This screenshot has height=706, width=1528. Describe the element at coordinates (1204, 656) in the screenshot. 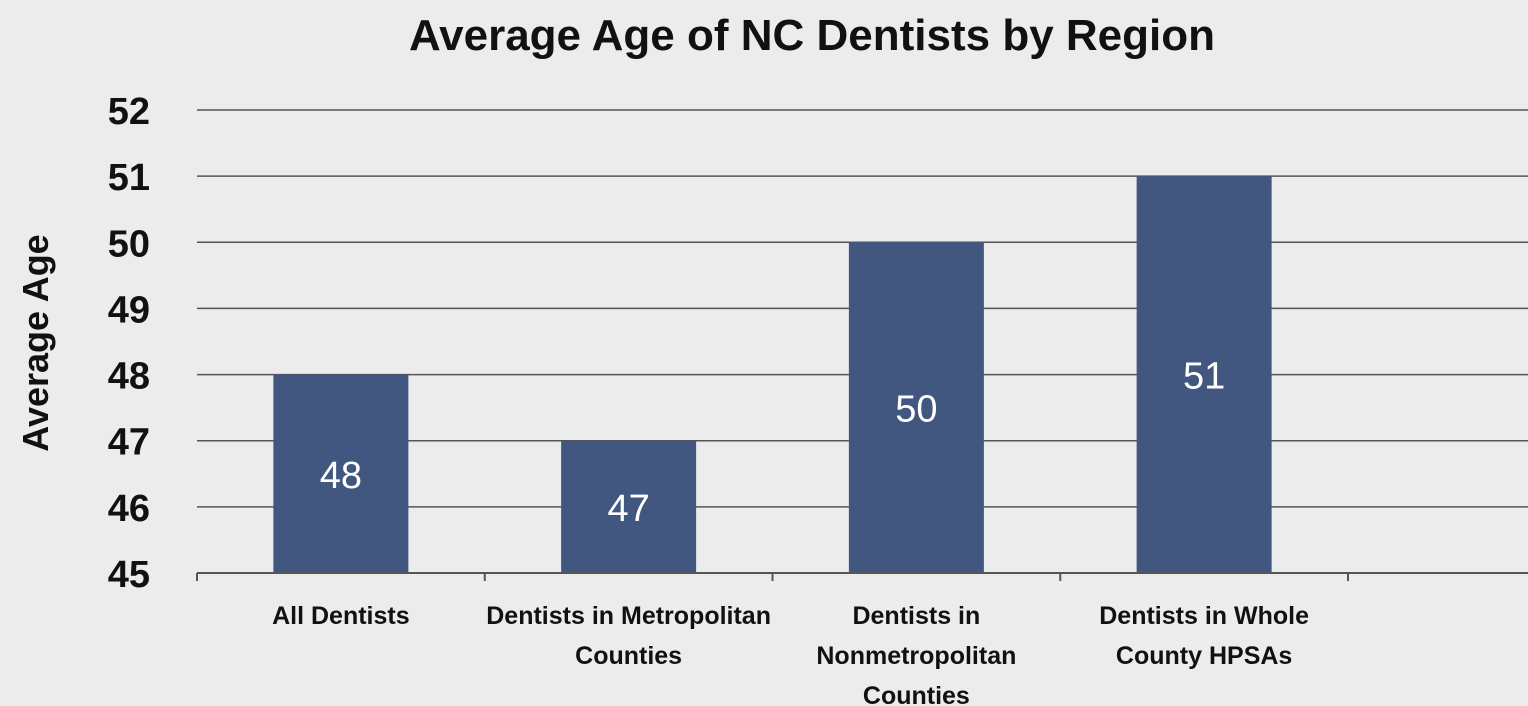

I see `x-tick-label-3-line-1: County HPSAs` at that location.